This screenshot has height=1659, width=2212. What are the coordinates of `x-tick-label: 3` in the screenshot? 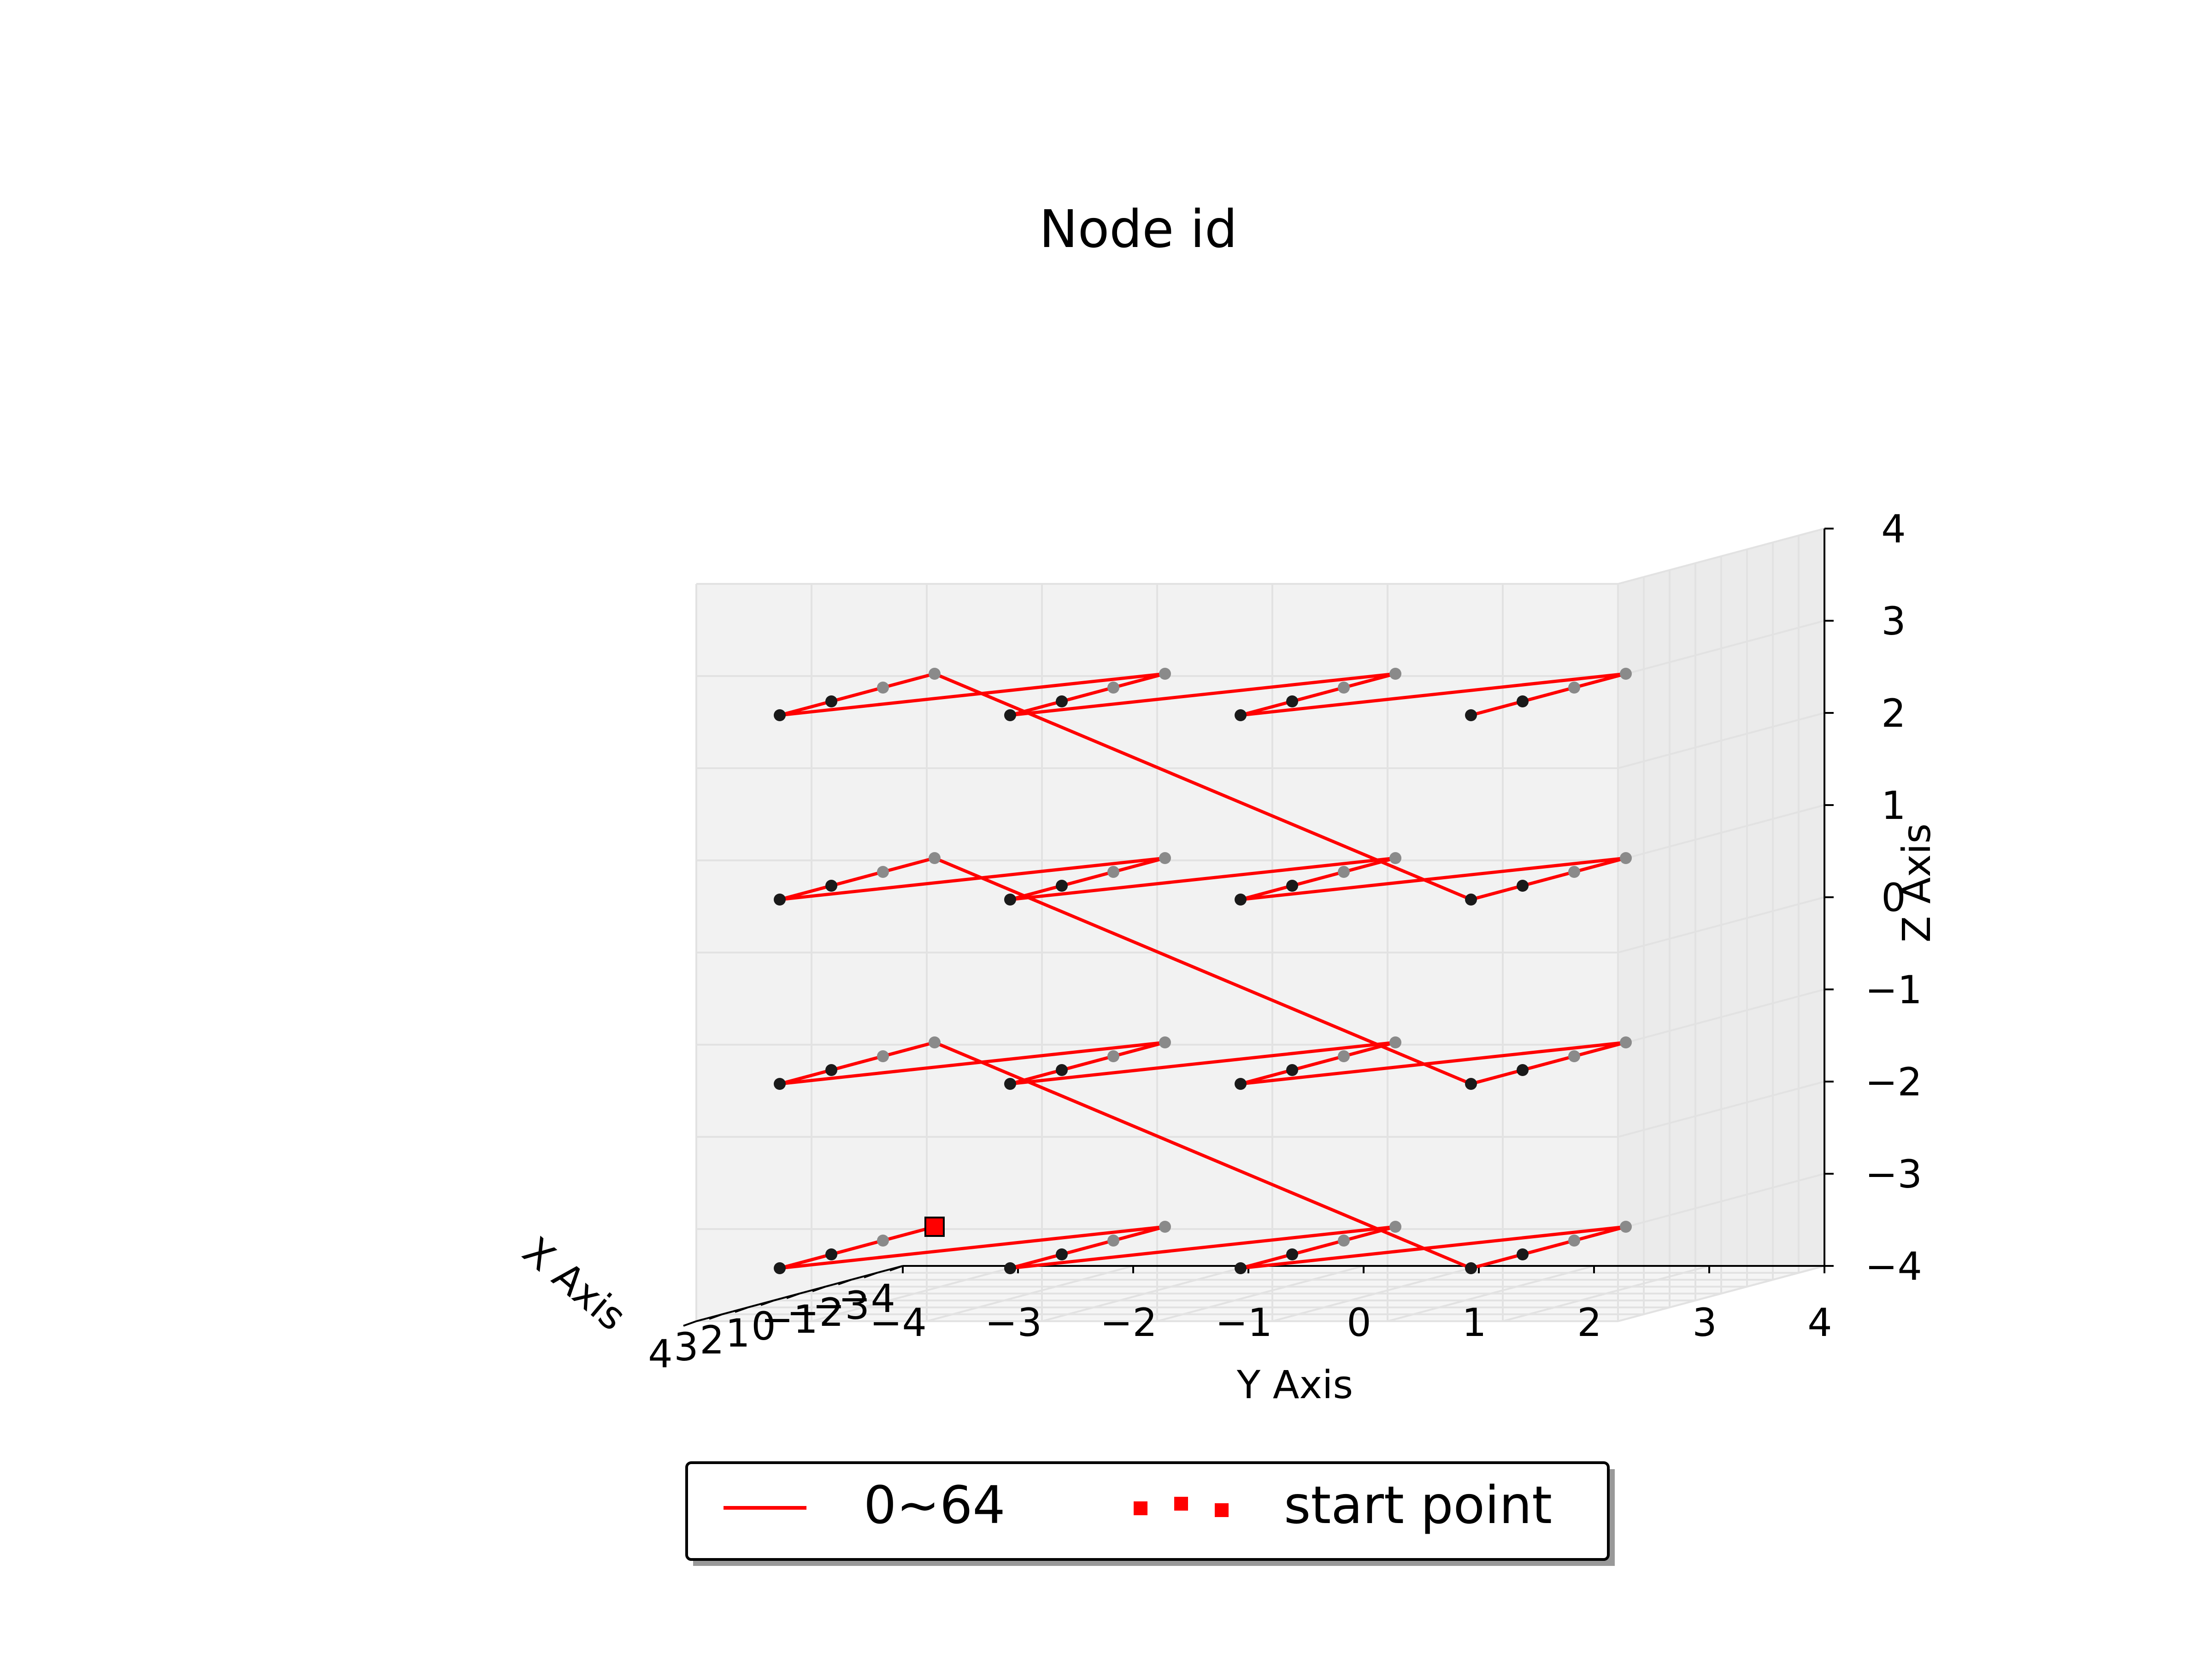 It's located at (686, 1347).